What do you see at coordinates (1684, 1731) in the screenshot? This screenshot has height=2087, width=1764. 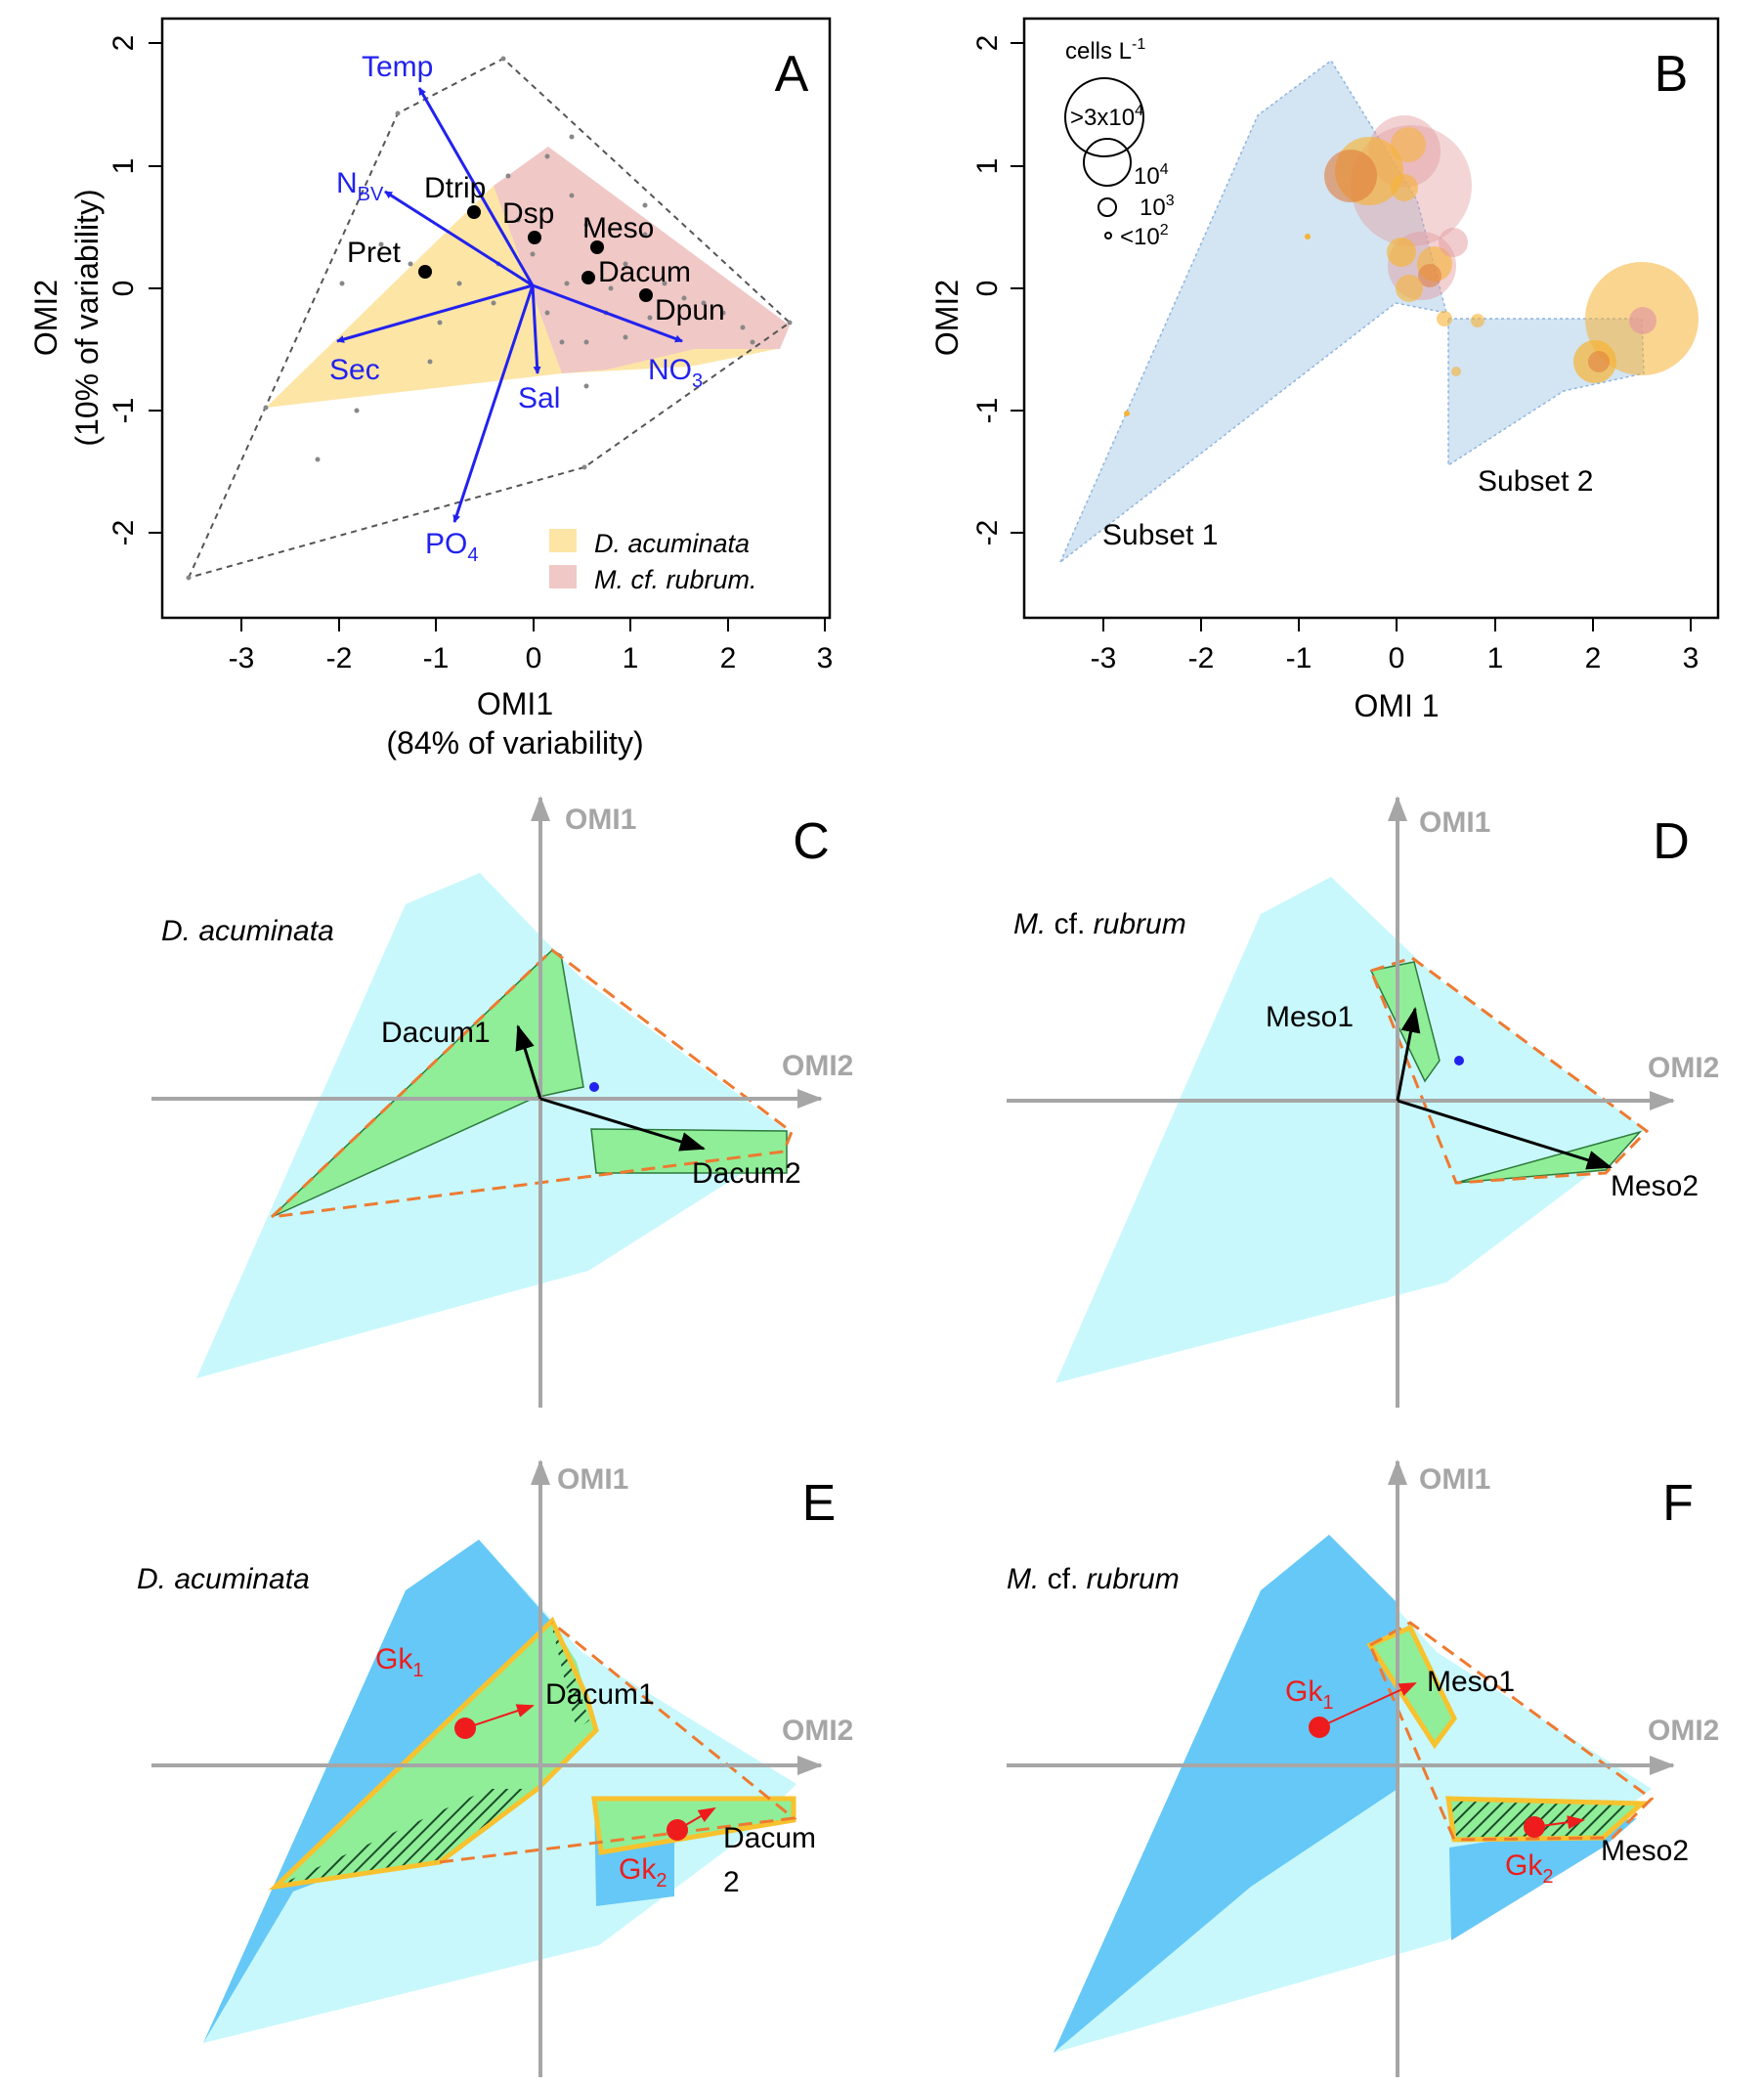 I see `panel-f-omi2-label: OMI2` at bounding box center [1684, 1731].